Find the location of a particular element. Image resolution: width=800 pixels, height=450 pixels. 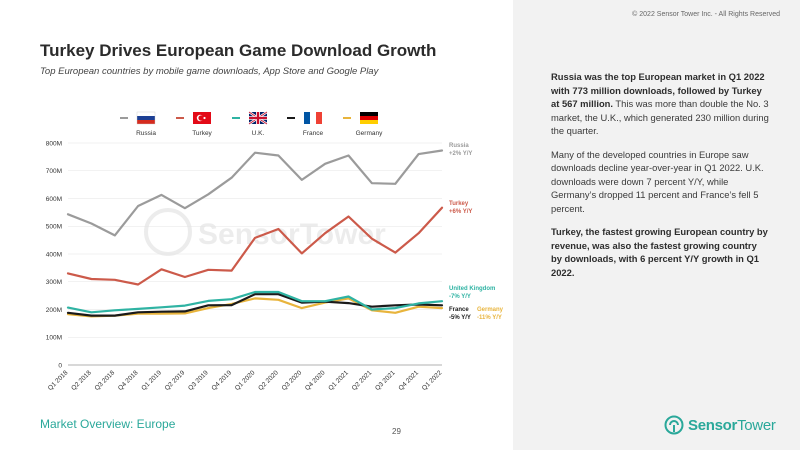

x-tick-label: Q1 2020 is located at coordinates (245, 380).